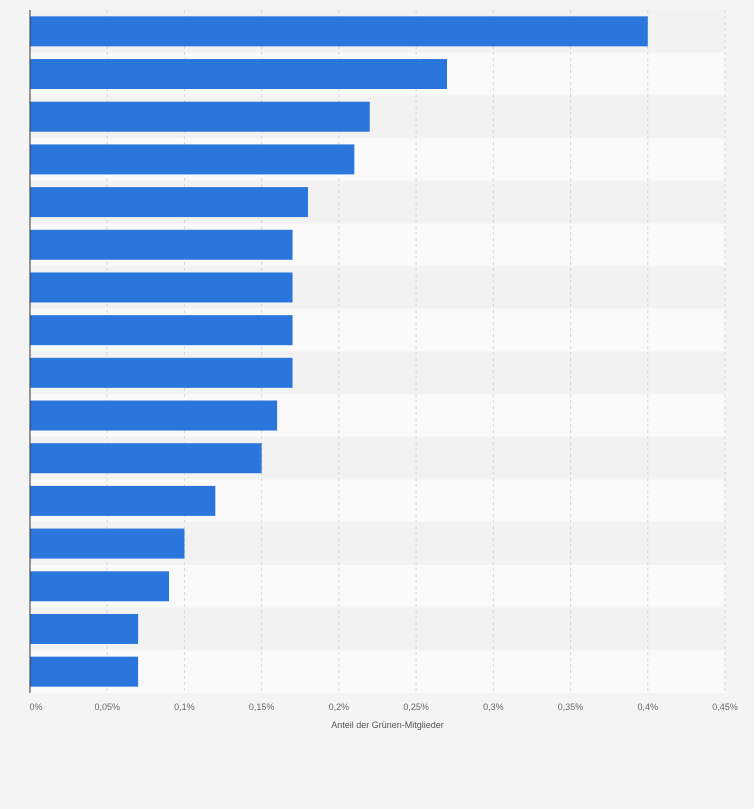  Describe the element at coordinates (725, 707) in the screenshot. I see `x-tick-label: 0,45%` at that location.